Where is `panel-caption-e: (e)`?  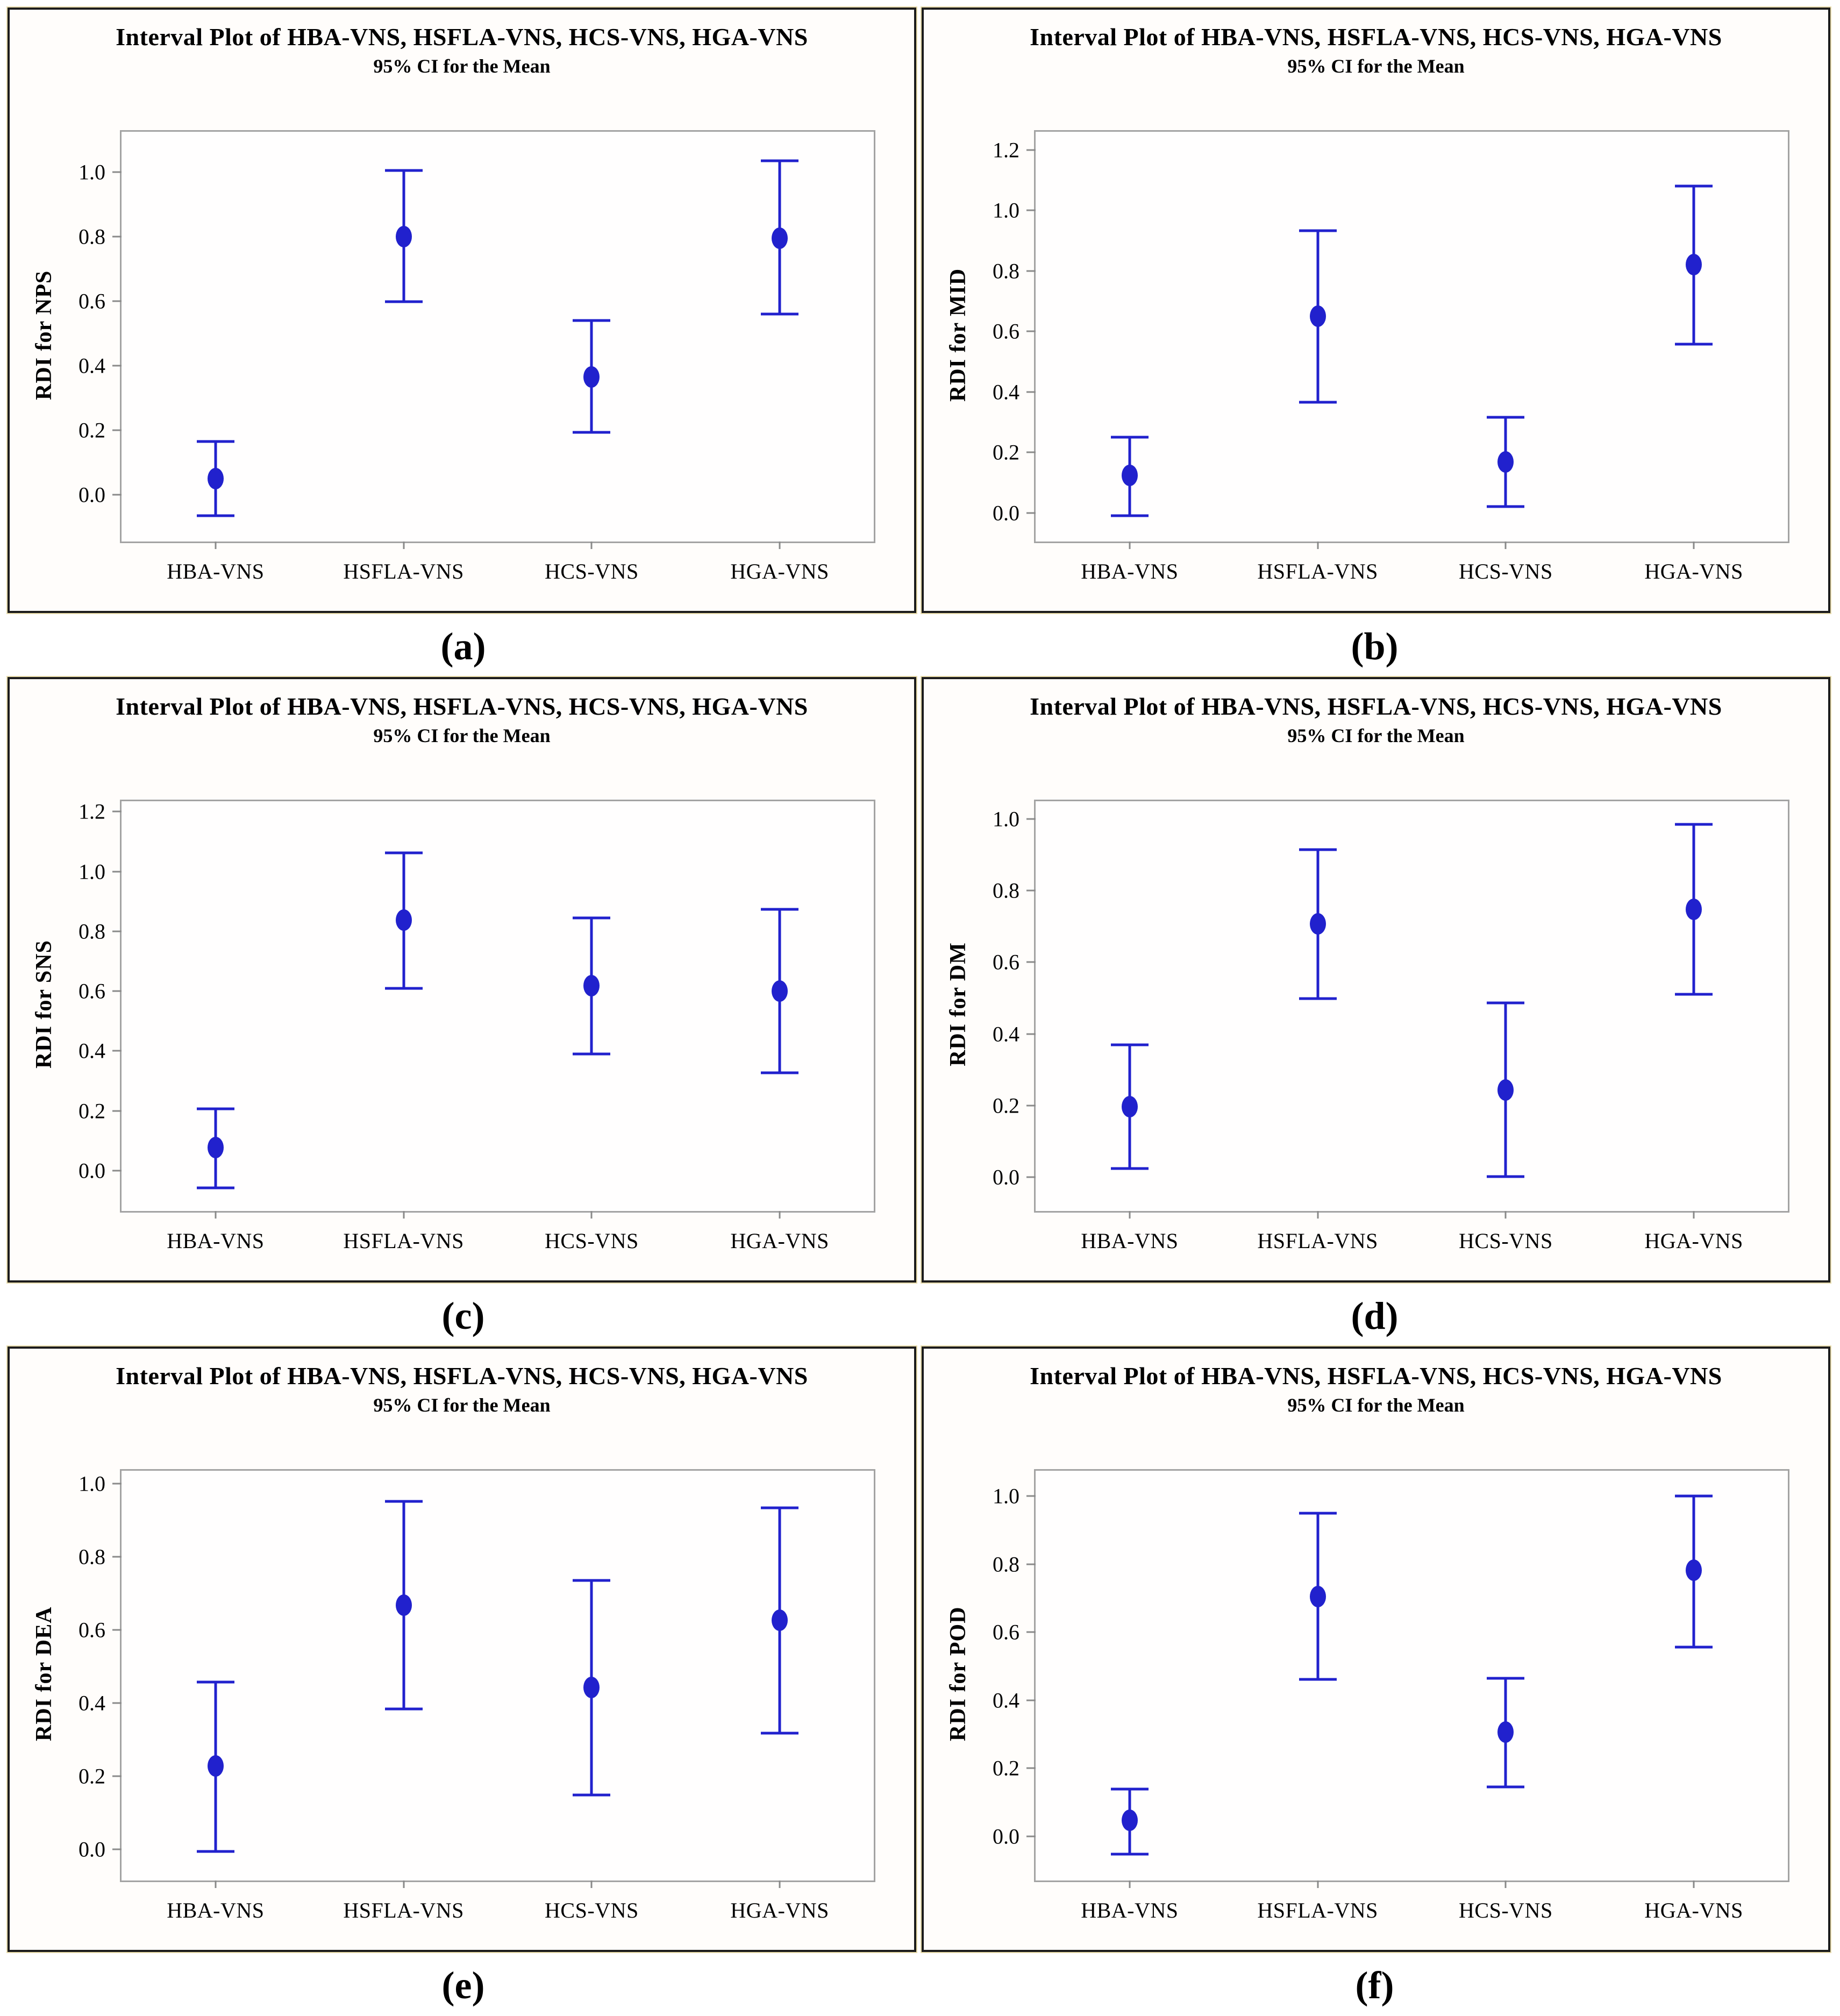
panel-caption-e: (e) is located at coordinates (463, 1985).